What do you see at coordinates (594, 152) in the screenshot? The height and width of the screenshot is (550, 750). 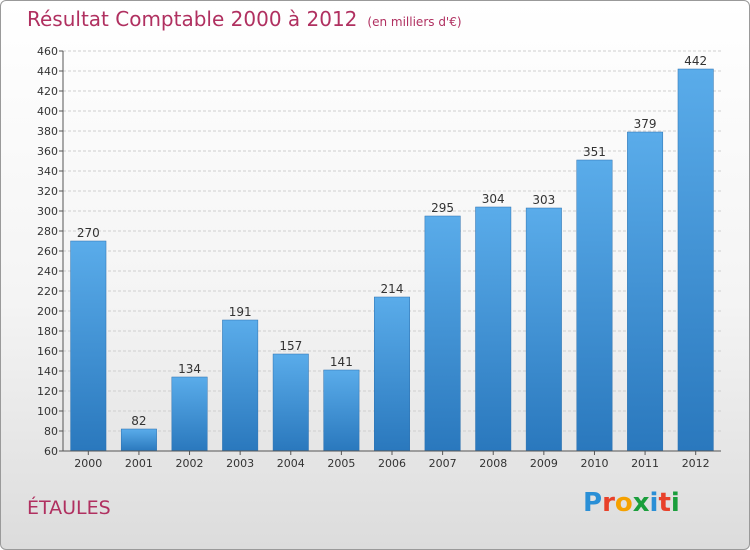 I see `data-label: 351` at bounding box center [594, 152].